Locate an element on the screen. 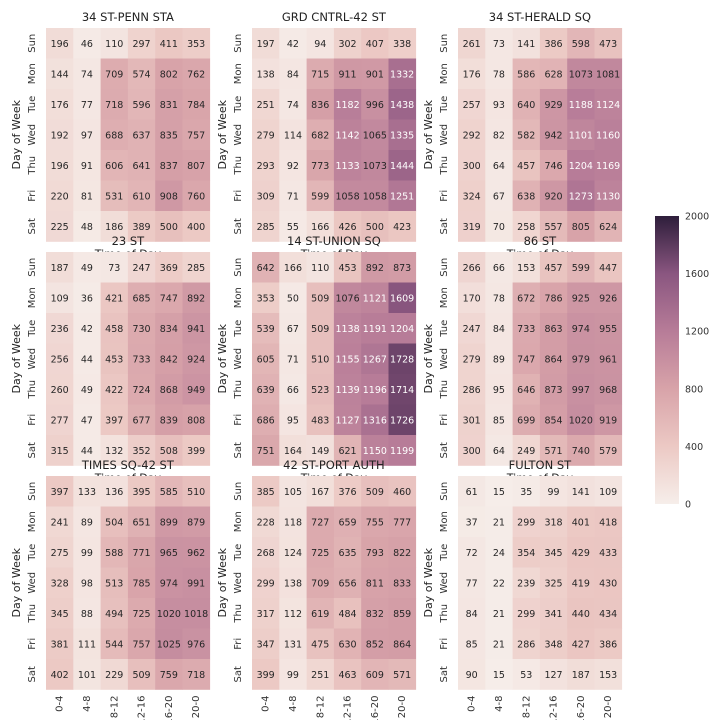 The height and width of the screenshot is (720, 720). cell-value-label: 510 is located at coordinates (320, 359).